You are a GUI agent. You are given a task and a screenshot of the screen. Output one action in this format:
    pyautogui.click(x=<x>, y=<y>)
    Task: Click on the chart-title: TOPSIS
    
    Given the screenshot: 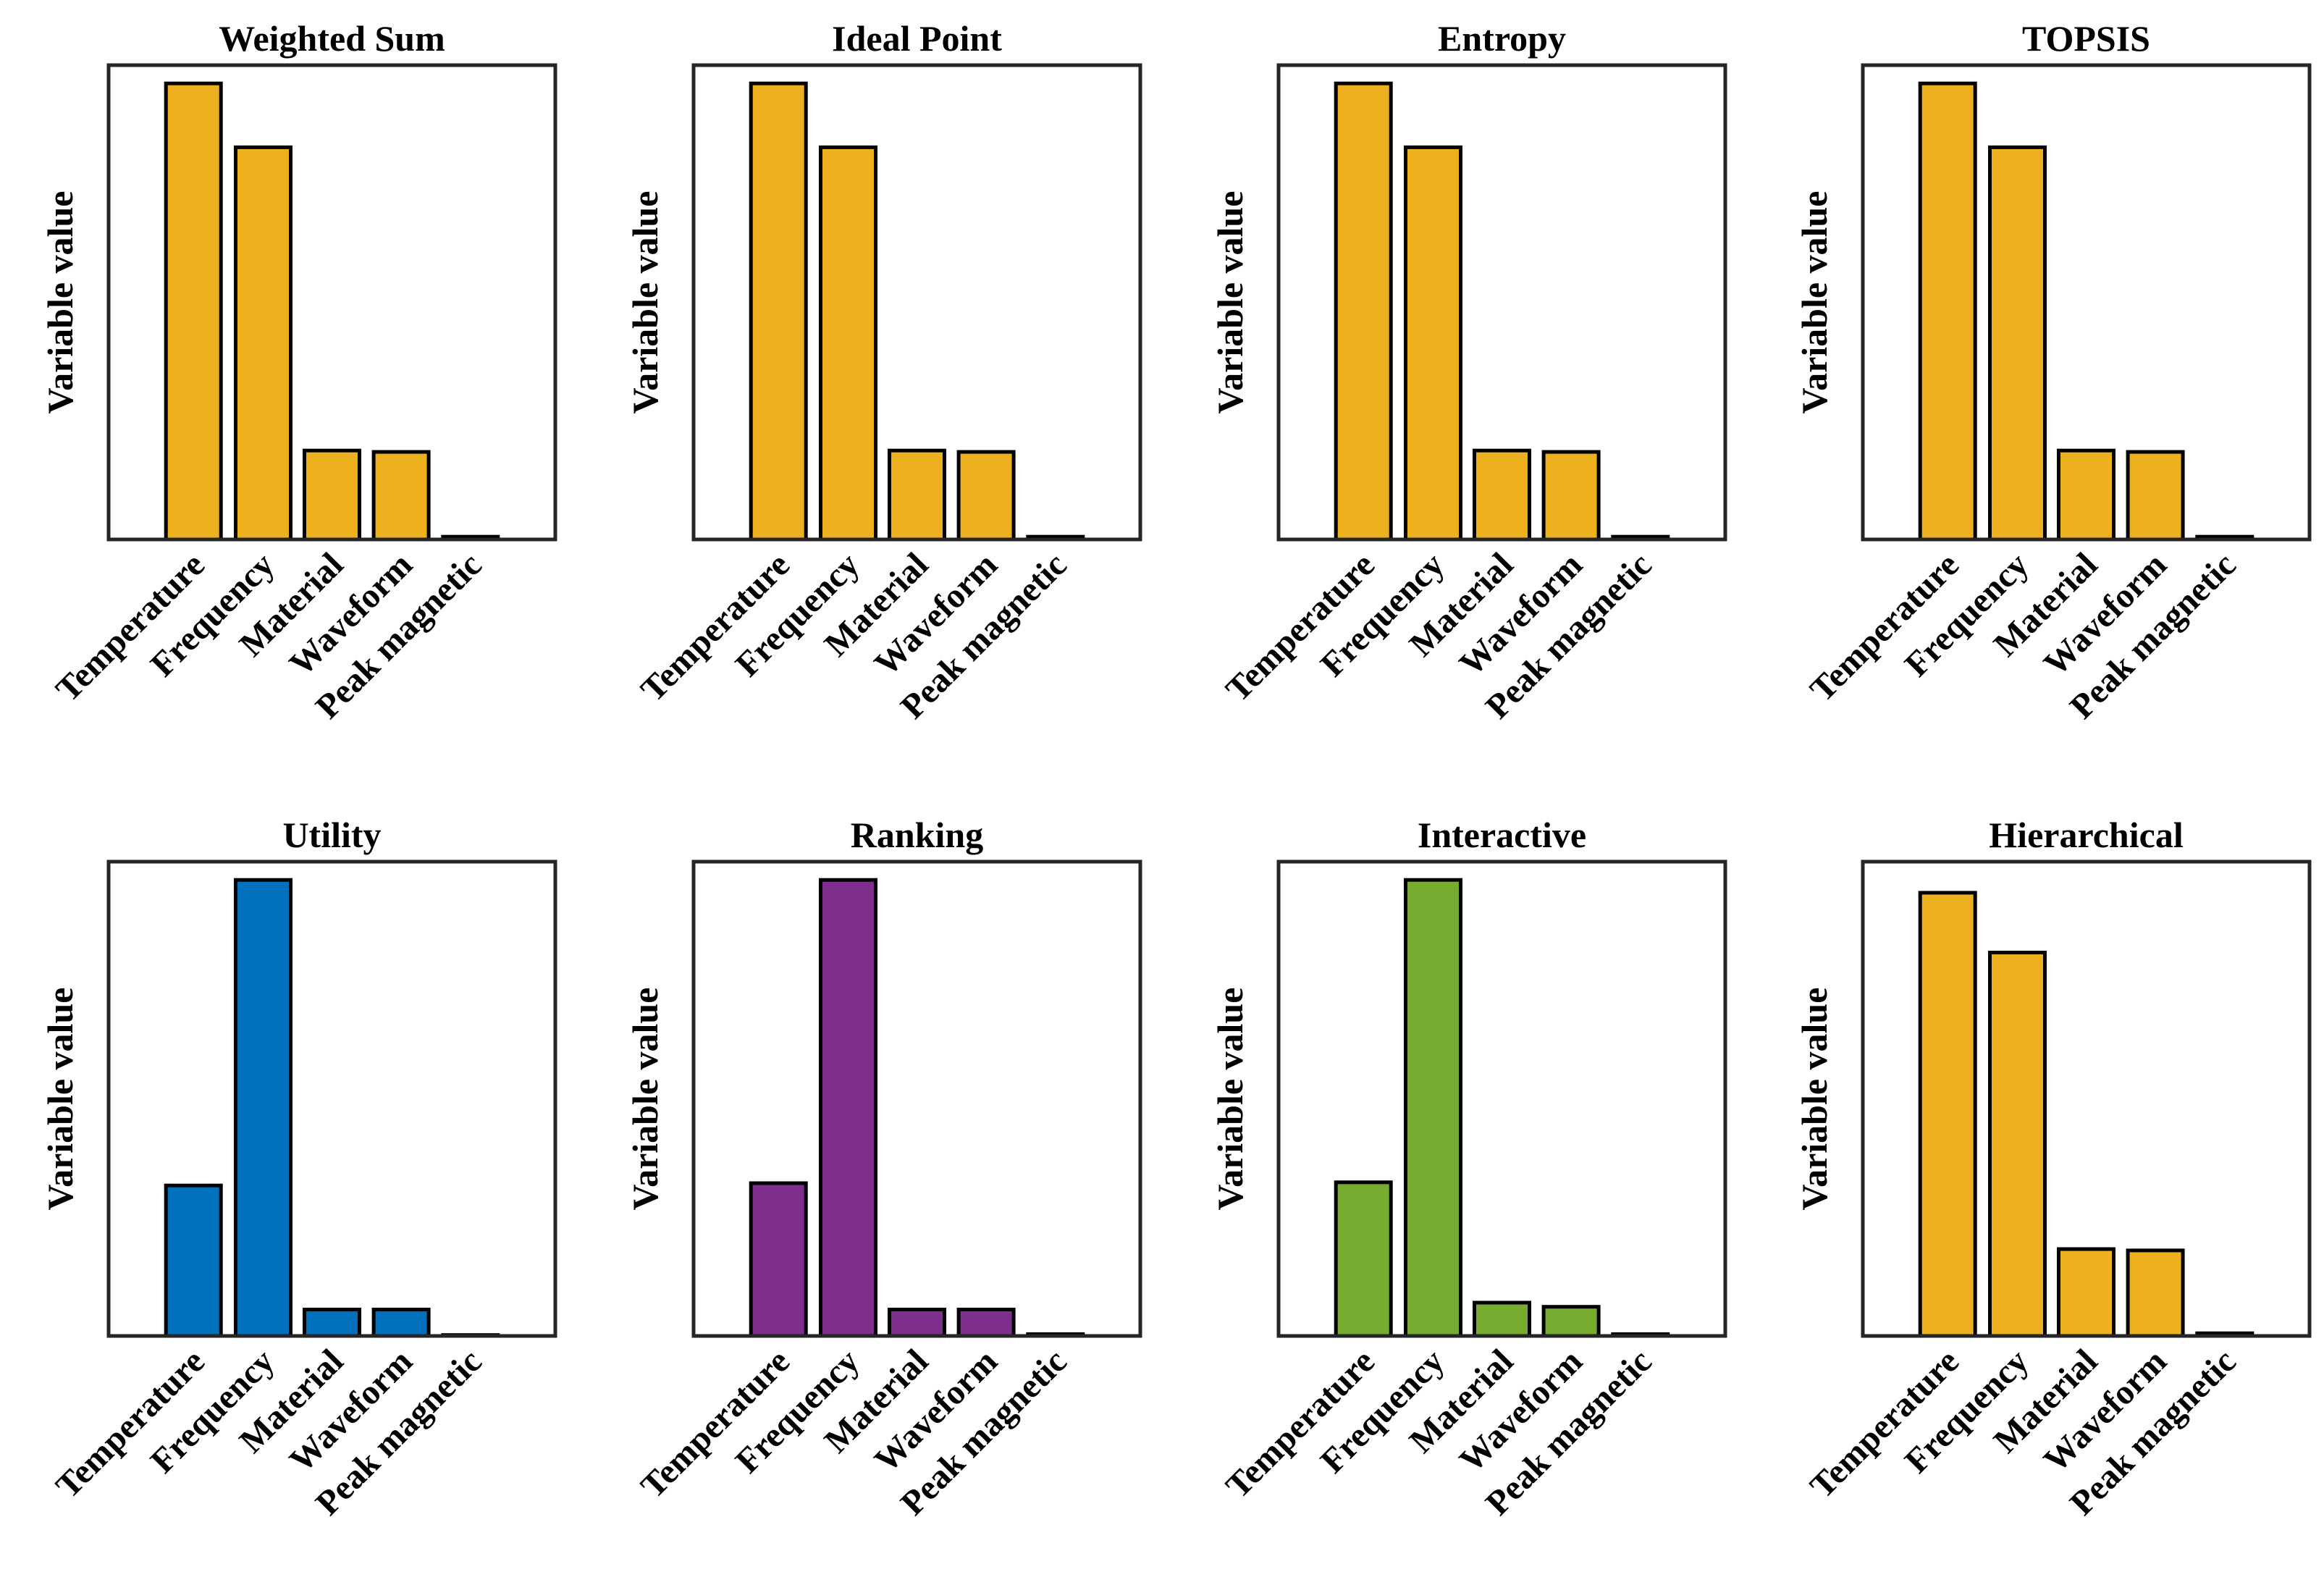 What is the action you would take?
    pyautogui.click(x=2086, y=38)
    